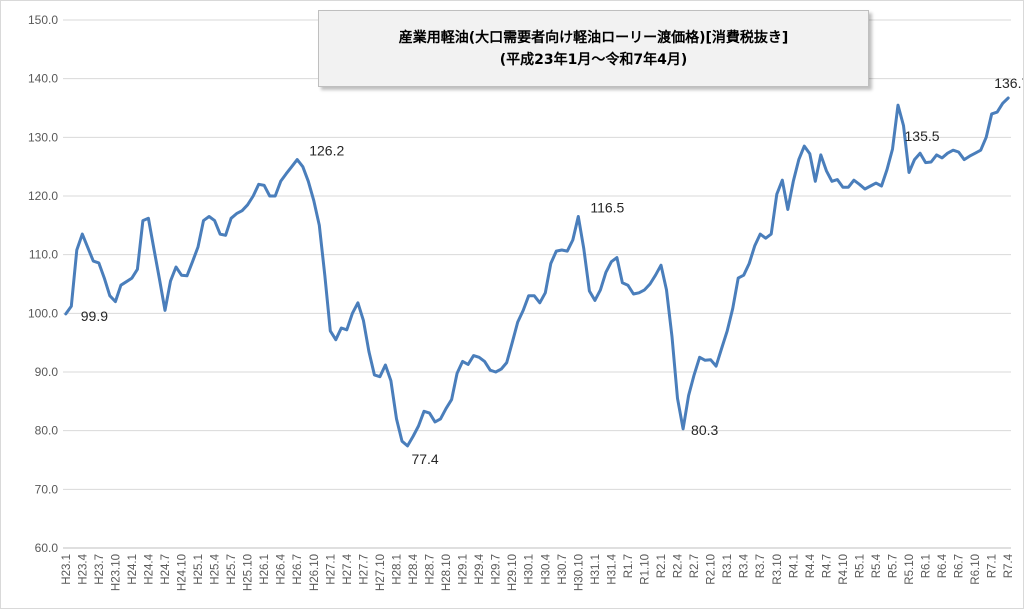 The image size is (1024, 609). What do you see at coordinates (530, 569) in the screenshot?
I see `x-tick-label: H30.1` at bounding box center [530, 569].